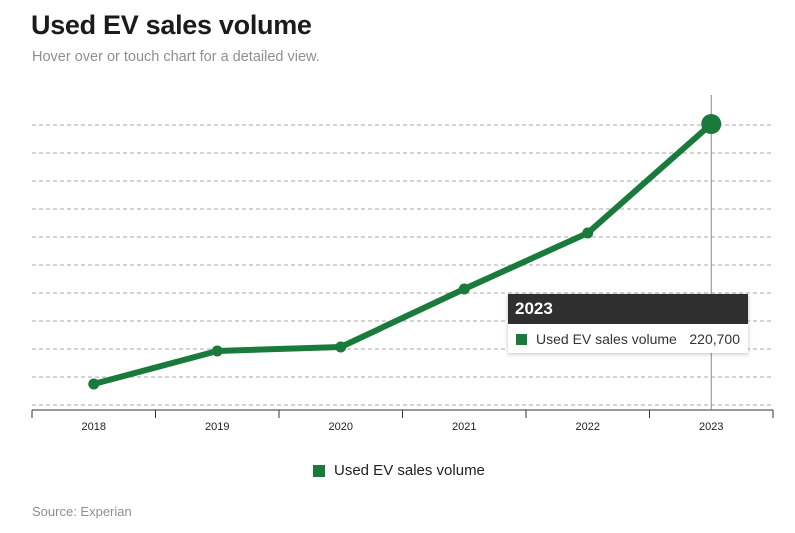 The height and width of the screenshot is (533, 795). What do you see at coordinates (628, 309) in the screenshot?
I see `tooltip-year: 2023` at bounding box center [628, 309].